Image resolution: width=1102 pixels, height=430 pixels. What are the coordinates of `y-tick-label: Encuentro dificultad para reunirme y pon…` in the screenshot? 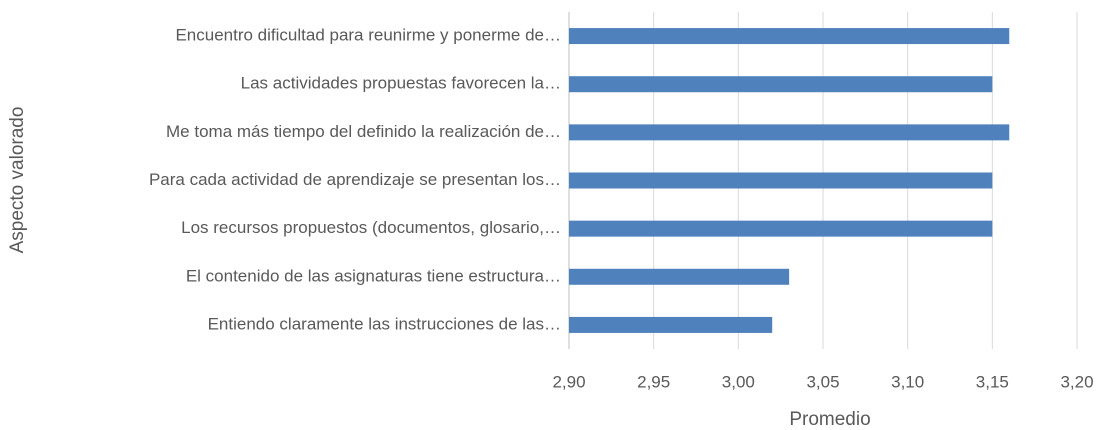 It's located at (368, 35).